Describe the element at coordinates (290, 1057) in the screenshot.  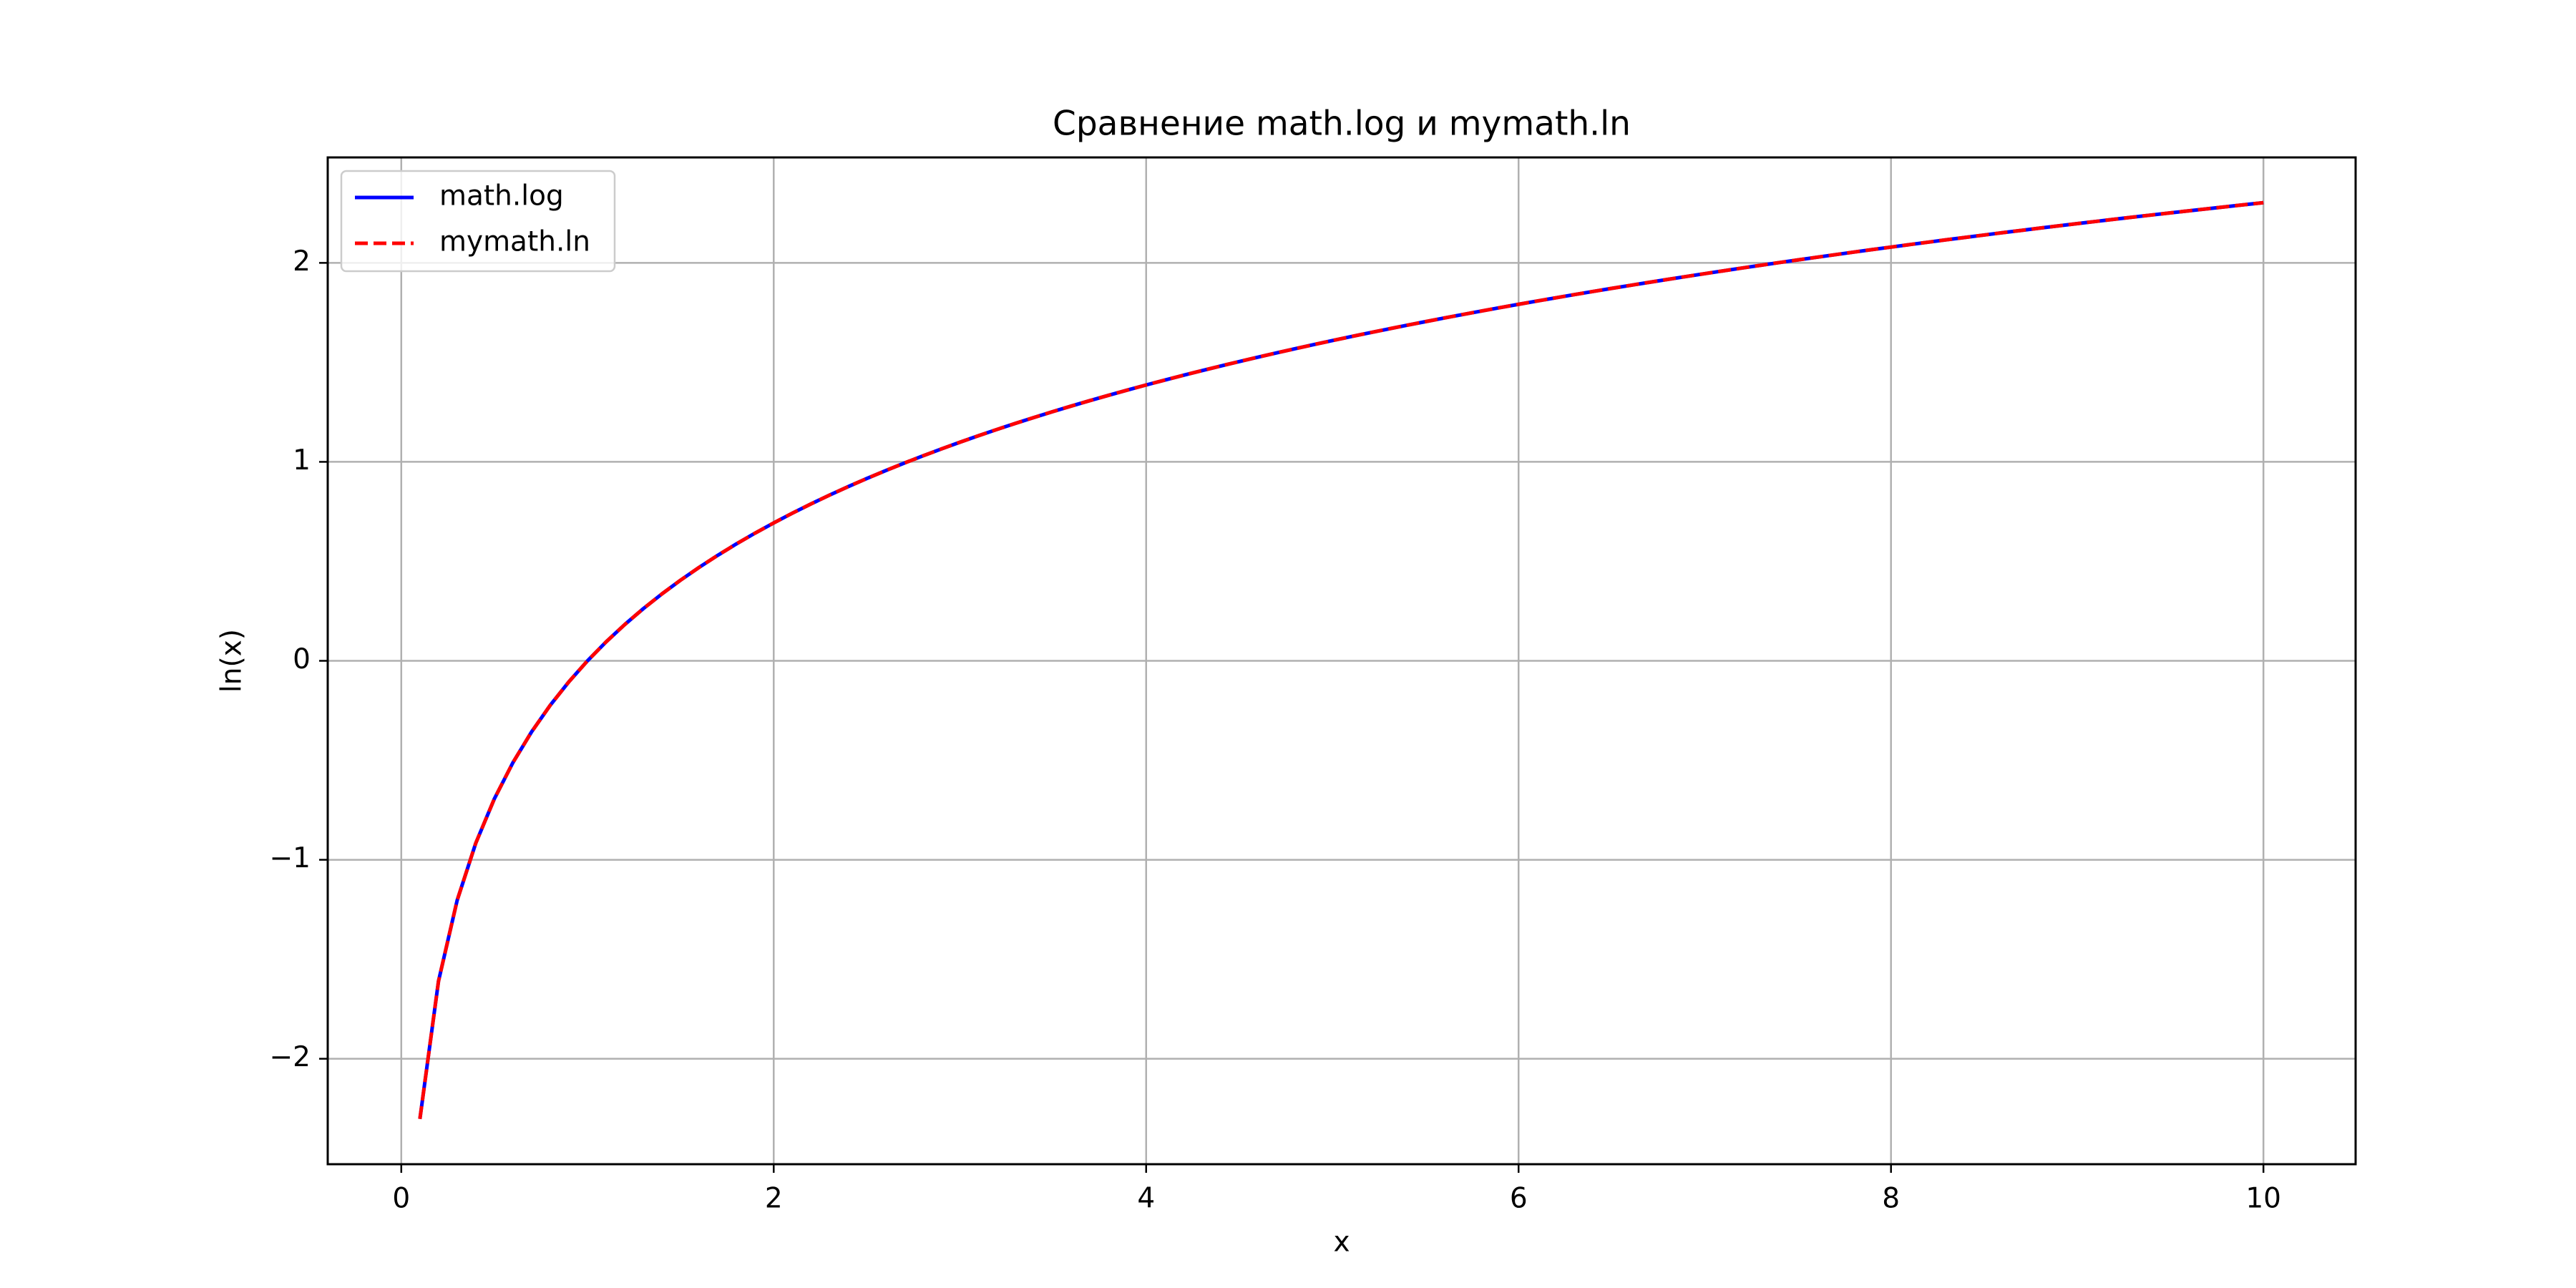
I see `y-tick-label: −2` at that location.